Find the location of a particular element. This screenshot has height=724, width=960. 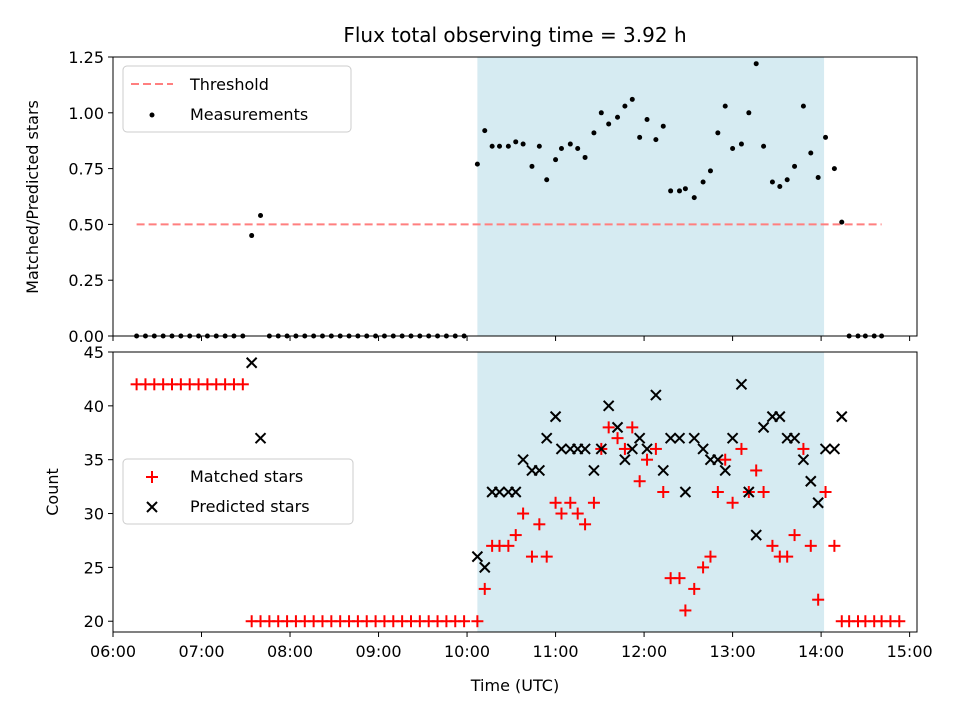

x-tick-label: 08:00 is located at coordinates (290, 651).